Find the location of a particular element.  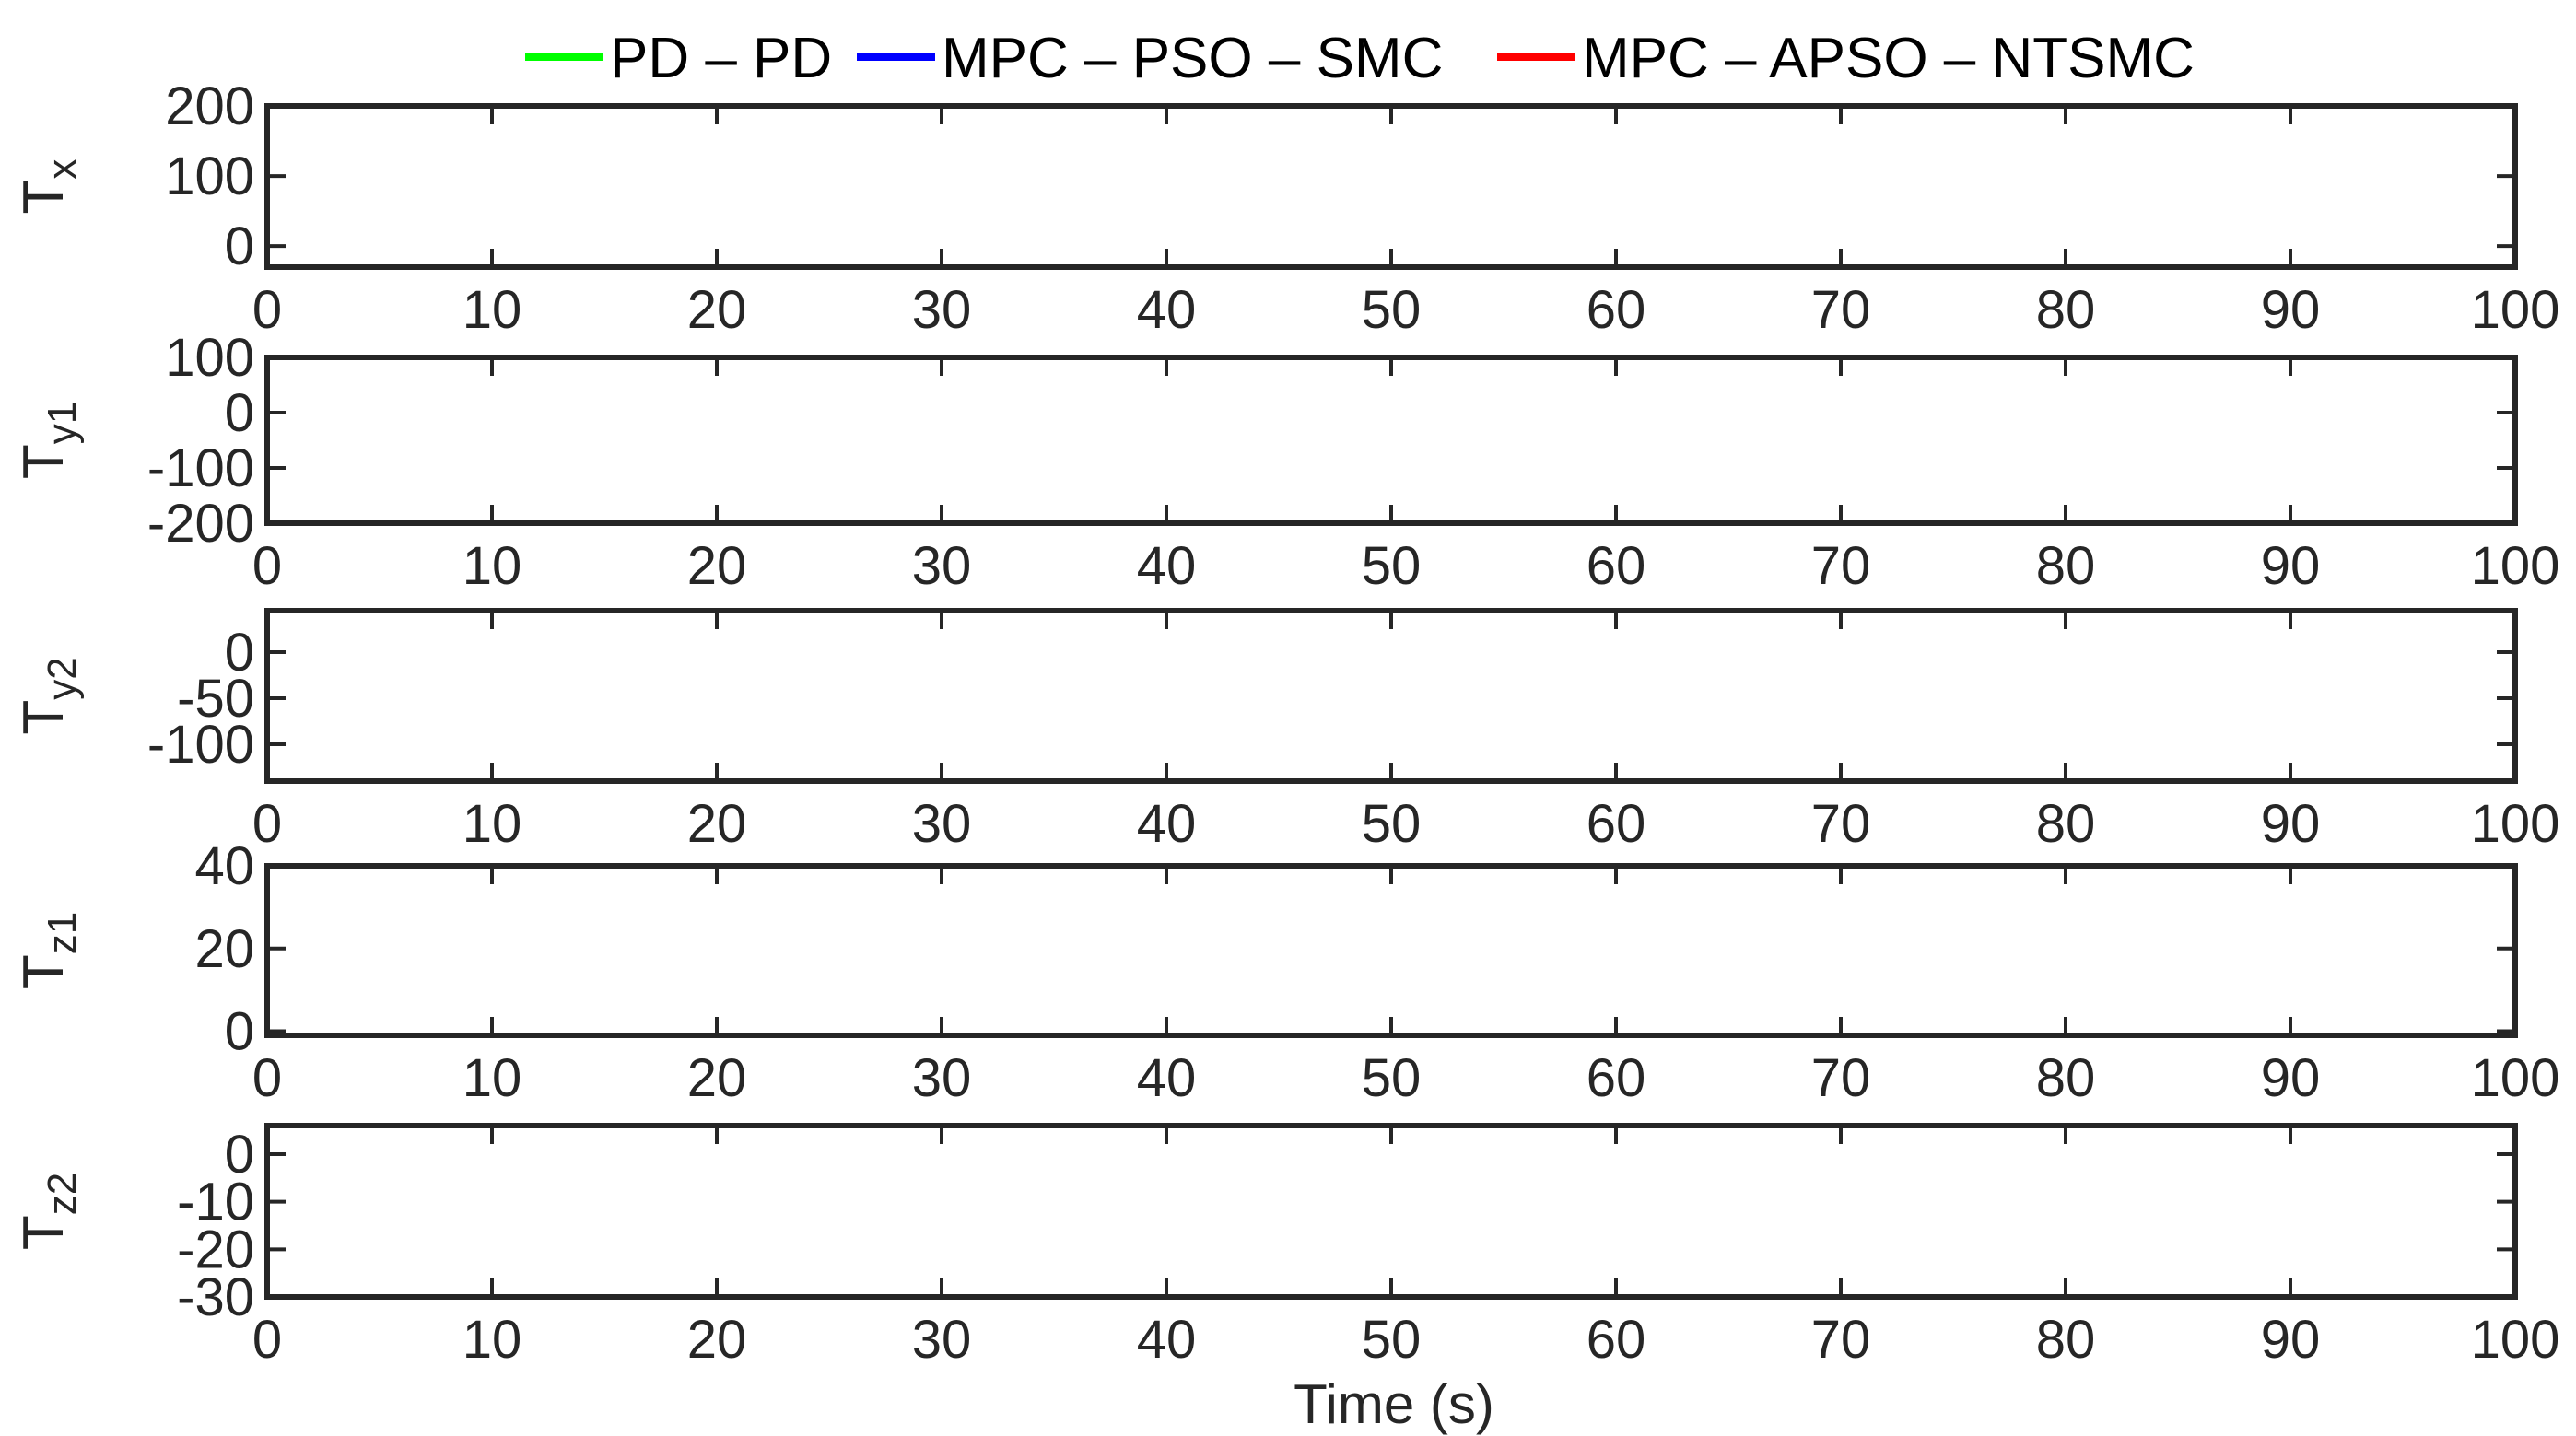

subplot-ty1-x-tick-label: 60 is located at coordinates (1616, 566).